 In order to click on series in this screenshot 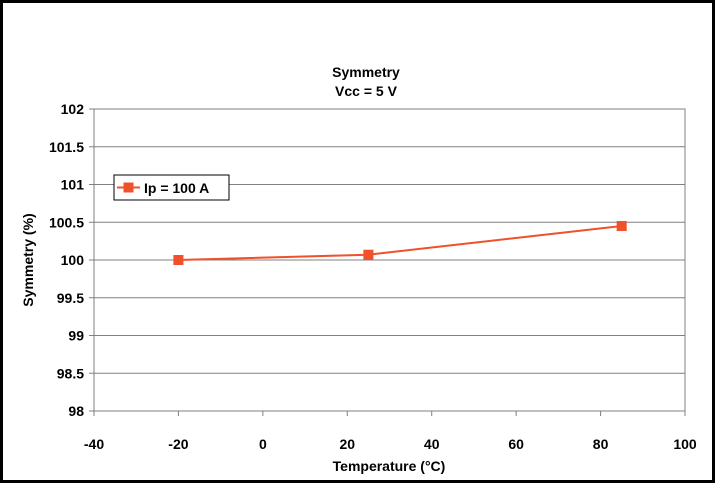, I will do `click(400, 243)`.